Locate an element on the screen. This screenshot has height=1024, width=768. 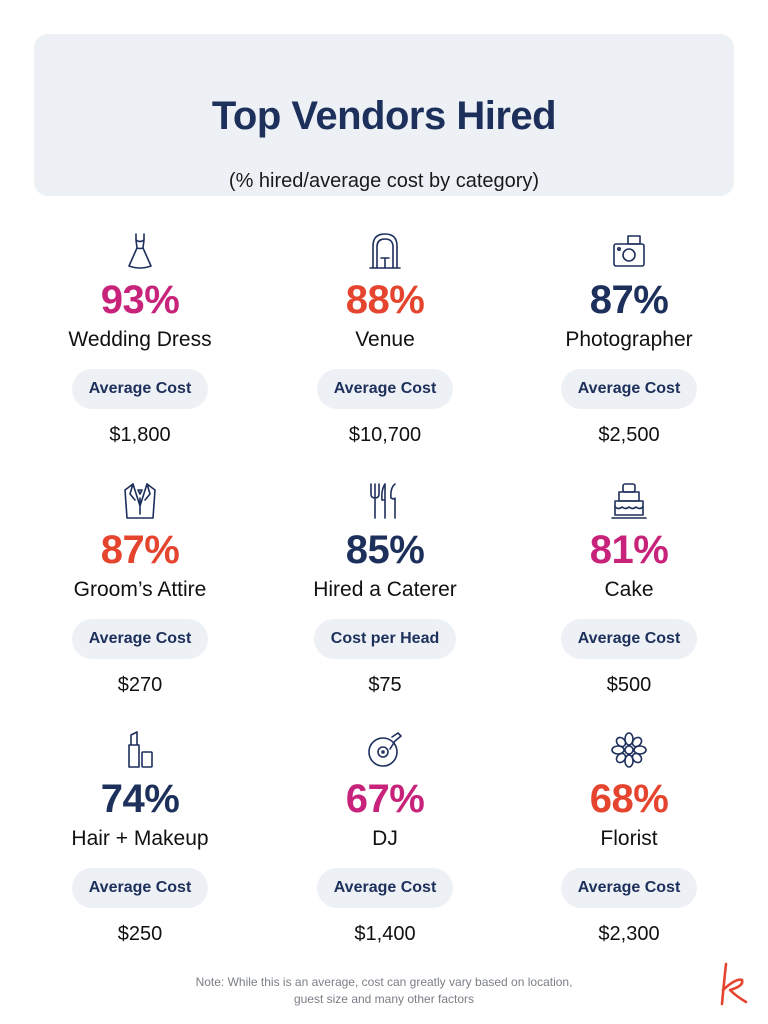
vendor-cost: $10,700 is located at coordinates (385, 435).